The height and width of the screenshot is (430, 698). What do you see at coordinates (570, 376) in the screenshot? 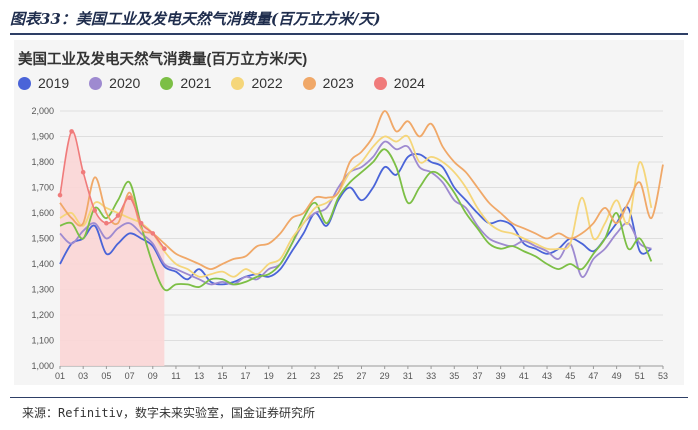
I see `x-tick-label: 45` at bounding box center [570, 376].